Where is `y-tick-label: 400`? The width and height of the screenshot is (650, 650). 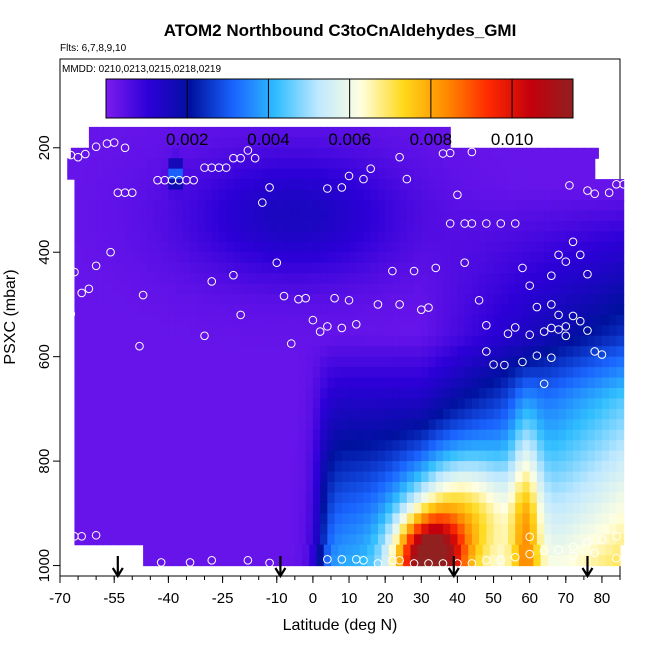 y-tick-label: 400 is located at coordinates (44, 252).